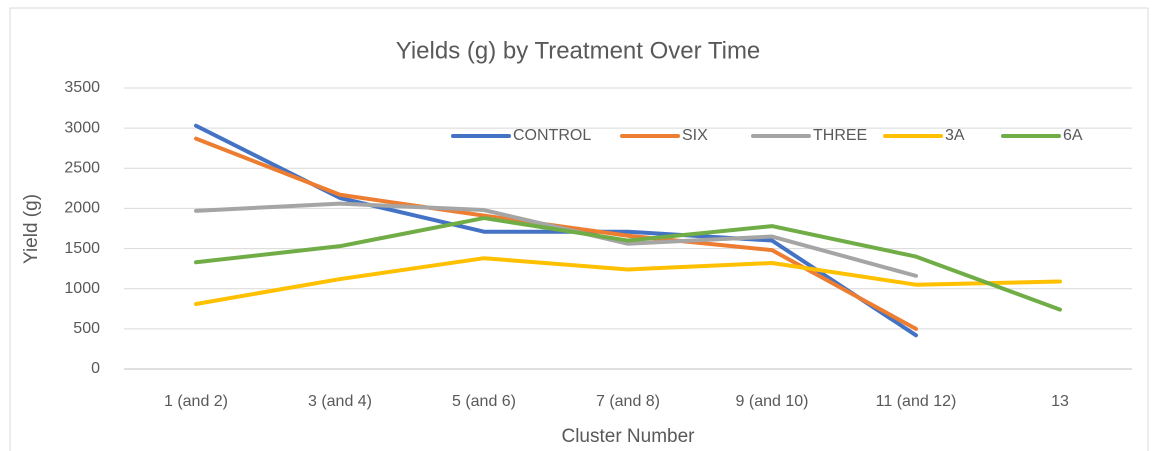 This screenshot has height=451, width=1154. What do you see at coordinates (95, 368) in the screenshot?
I see `y-tick-label: 0` at bounding box center [95, 368].